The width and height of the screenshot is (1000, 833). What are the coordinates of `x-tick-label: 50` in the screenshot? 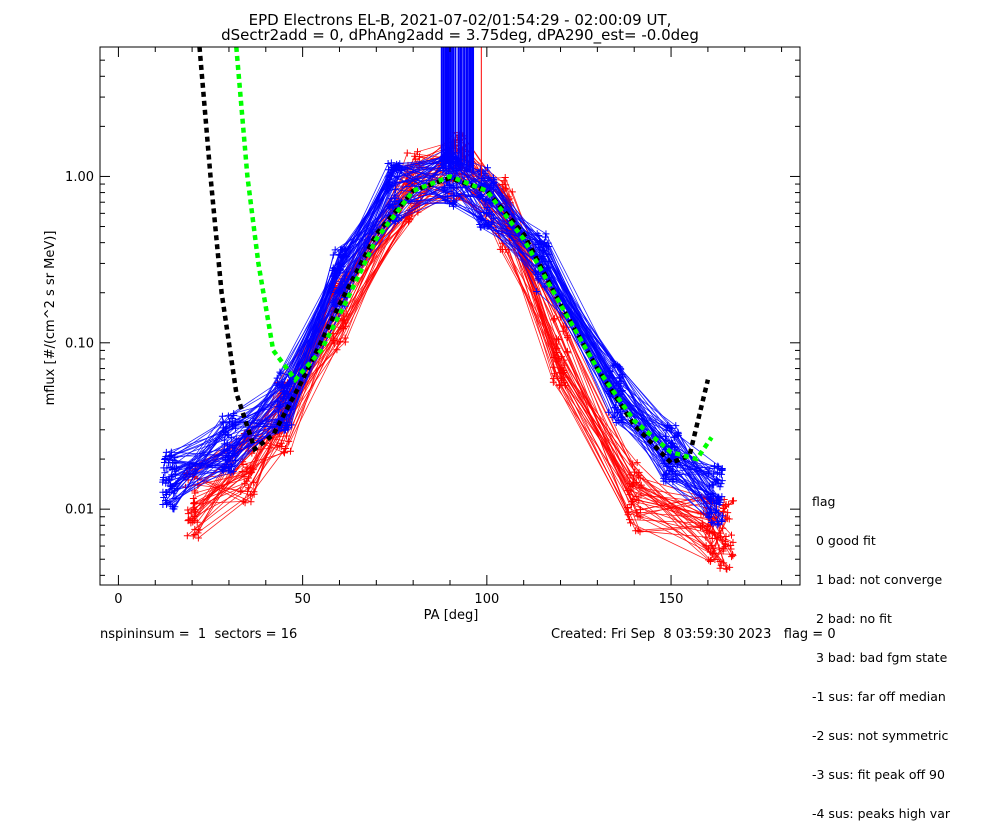 It's located at (302, 599).